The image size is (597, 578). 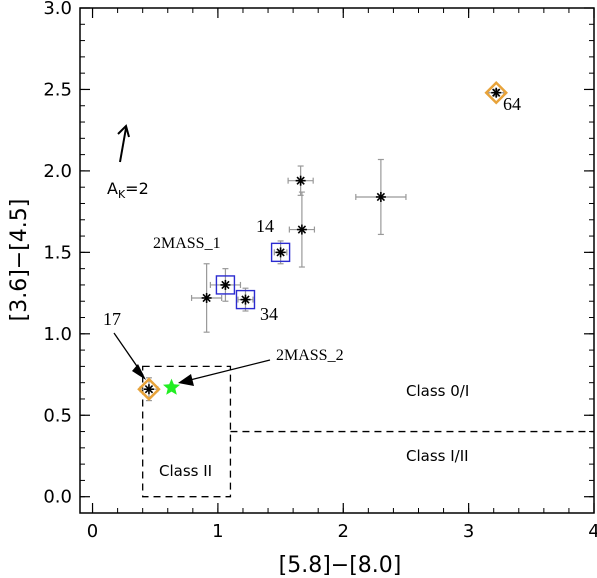 I want to click on label-64: 64, so click(x=512, y=104).